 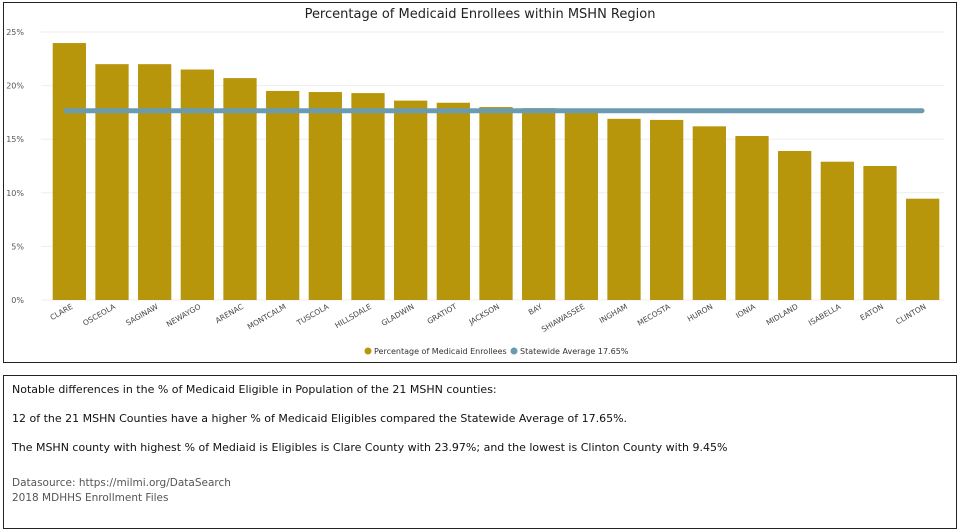 What do you see at coordinates (312, 315) in the screenshot?
I see `x-tick-label: TUSCOLA` at bounding box center [312, 315].